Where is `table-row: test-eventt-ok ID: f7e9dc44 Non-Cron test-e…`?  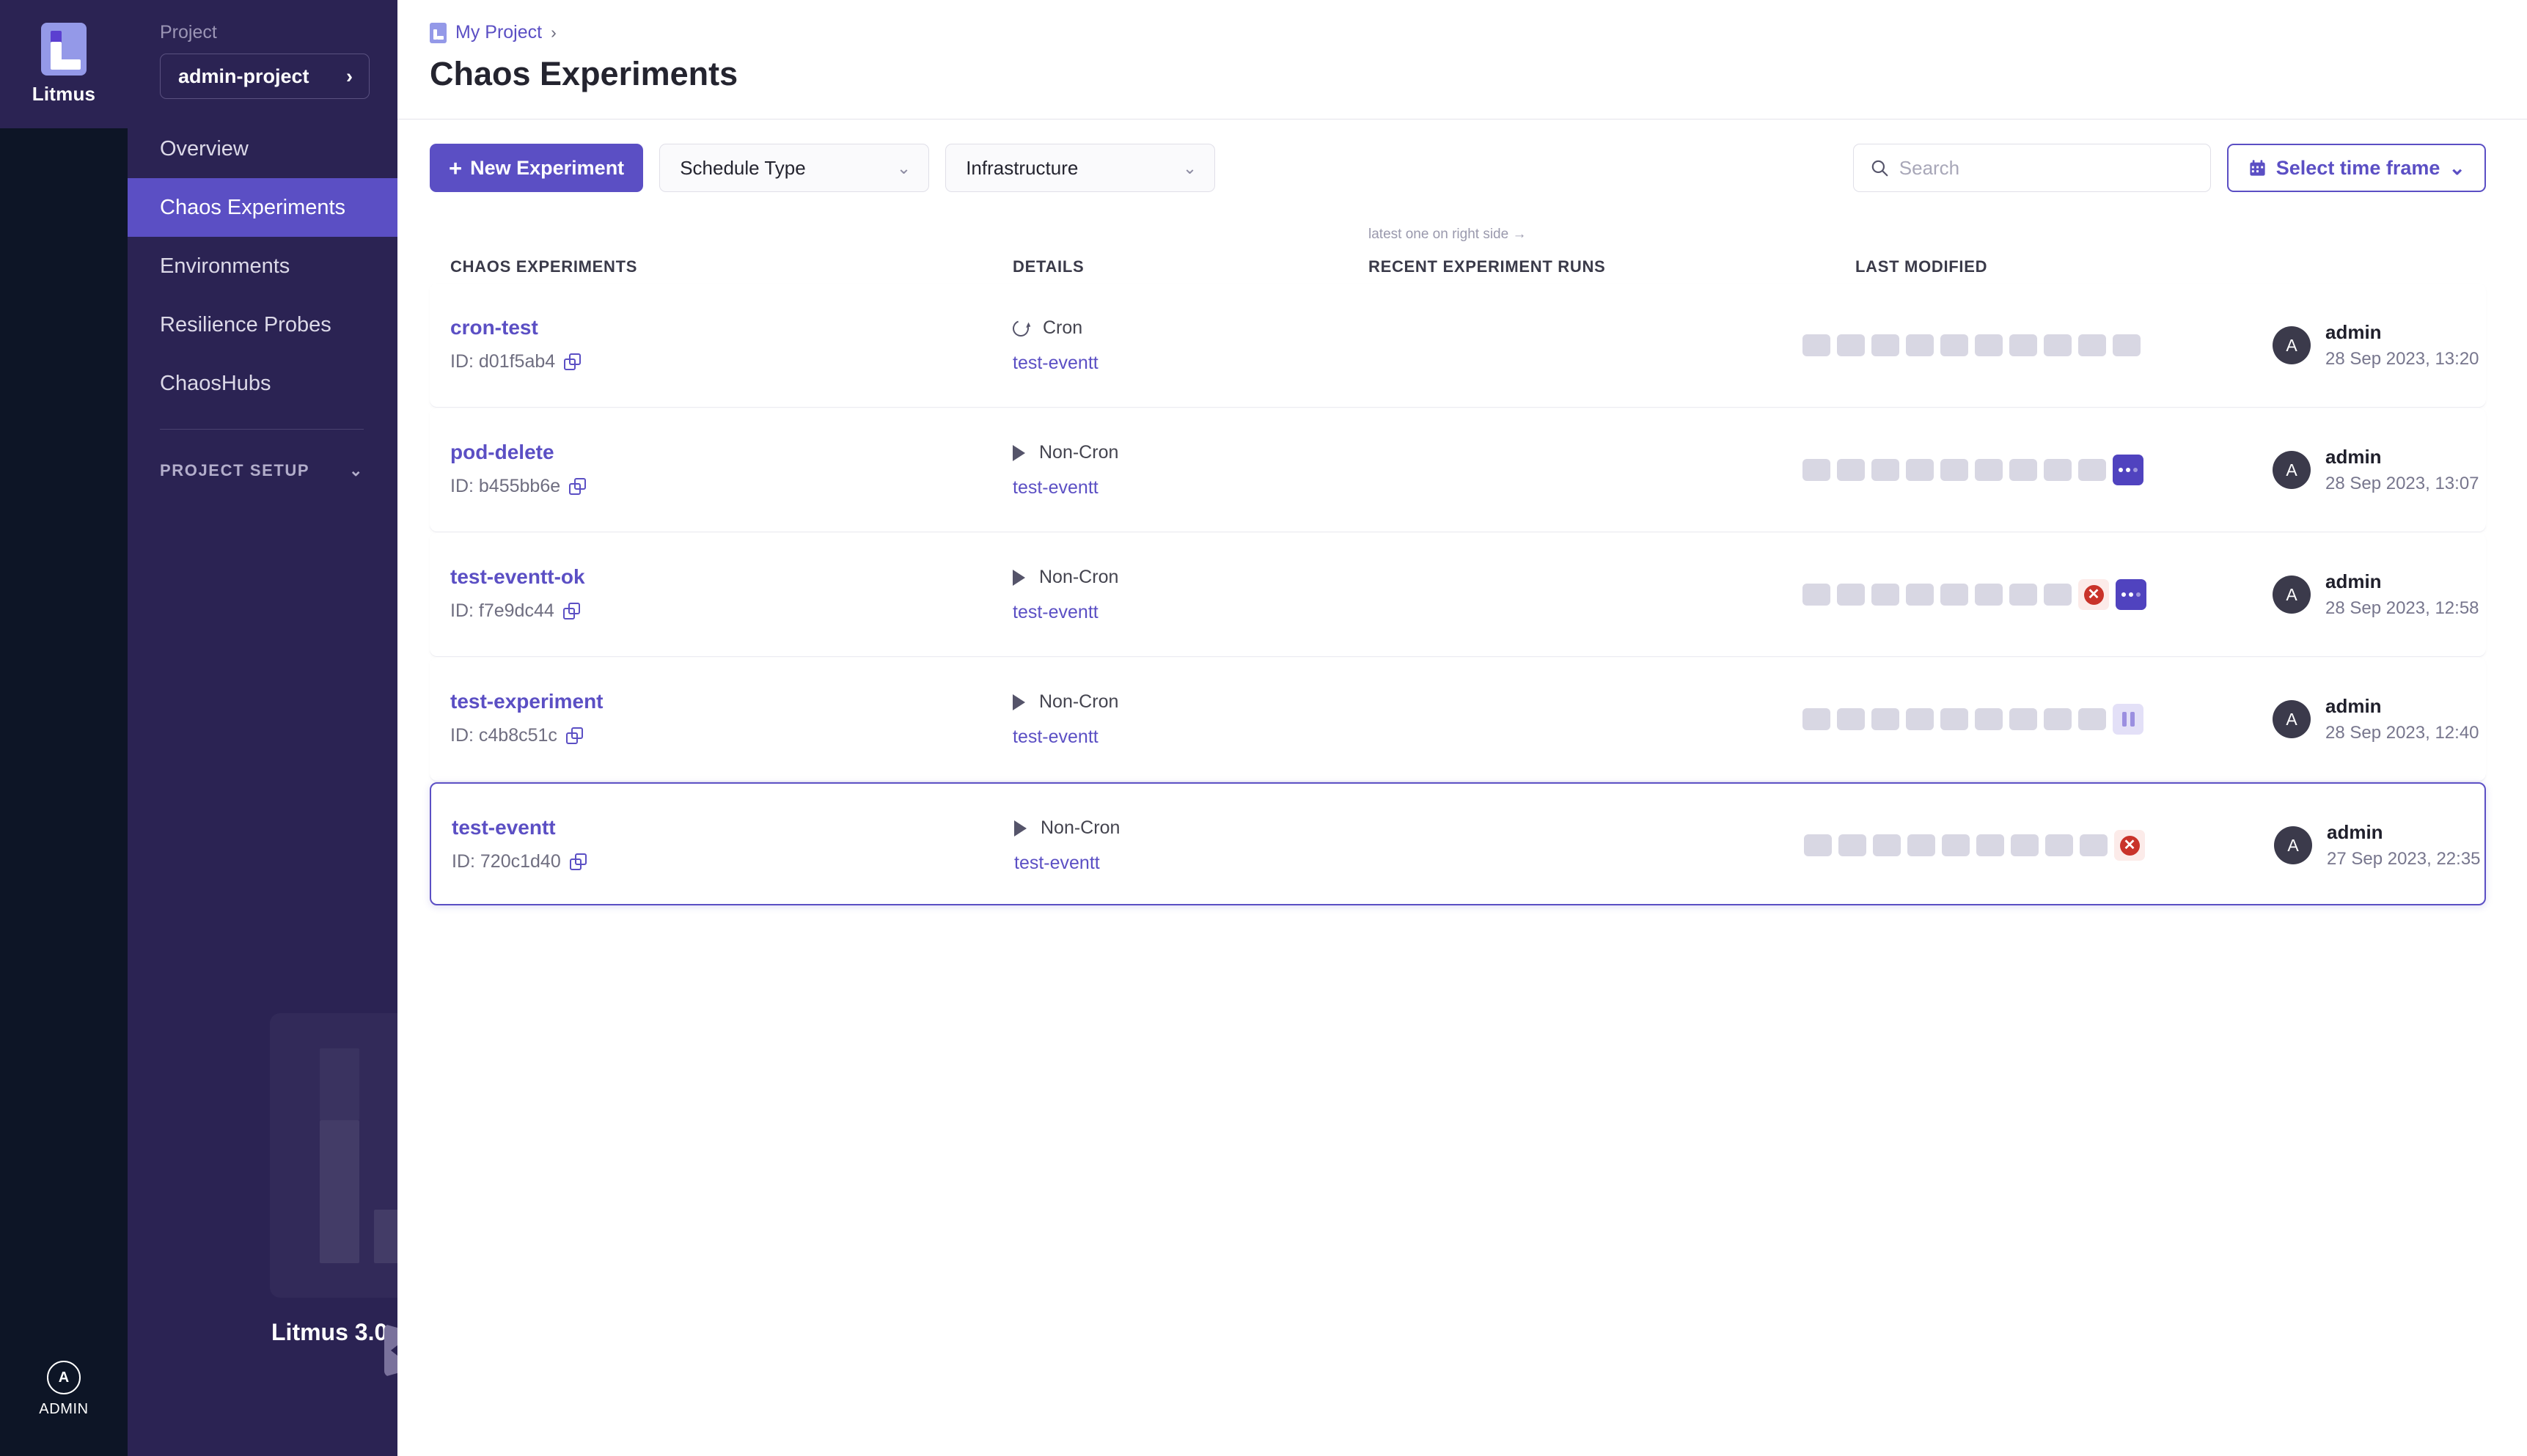
table-row: test-eventt-ok ID: f7e9dc44 Non-Cron test-e… is located at coordinates (1458, 594).